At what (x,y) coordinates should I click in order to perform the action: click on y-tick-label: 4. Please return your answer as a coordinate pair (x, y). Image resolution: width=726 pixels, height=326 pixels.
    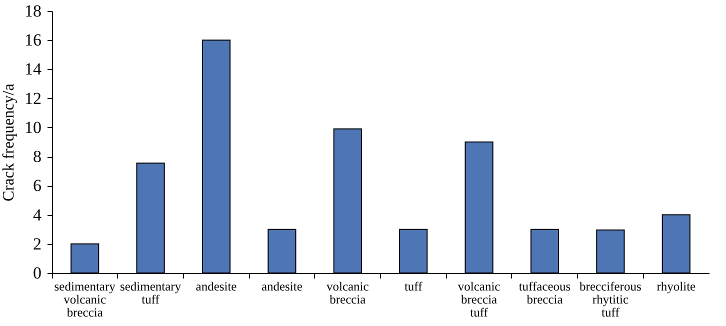
    Looking at the image, I should click on (37, 214).